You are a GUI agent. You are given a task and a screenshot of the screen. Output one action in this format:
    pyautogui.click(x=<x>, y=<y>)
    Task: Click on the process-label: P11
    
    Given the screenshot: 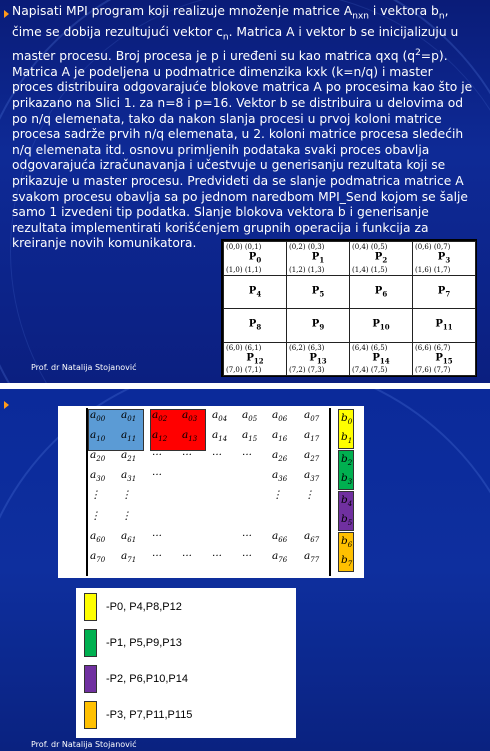 What is the action you would take?
    pyautogui.click(x=444, y=325)
    